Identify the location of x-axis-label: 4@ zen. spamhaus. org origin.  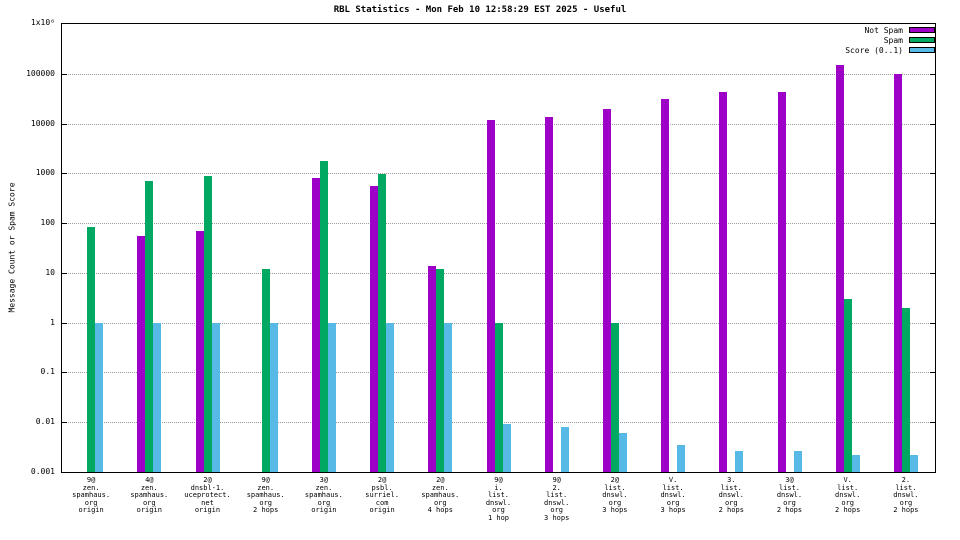
(149, 495).